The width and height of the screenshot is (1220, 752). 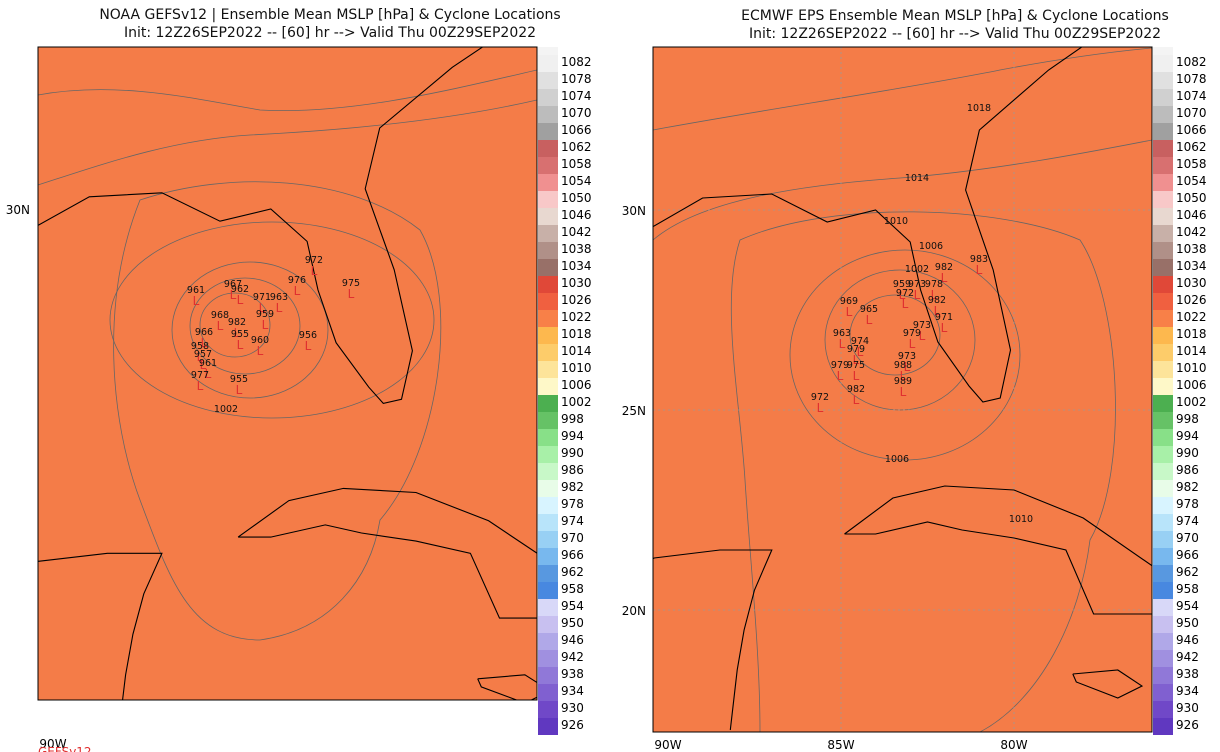 What do you see at coordinates (576, 266) in the screenshot?
I see `colorbar-label: 1034` at bounding box center [576, 266].